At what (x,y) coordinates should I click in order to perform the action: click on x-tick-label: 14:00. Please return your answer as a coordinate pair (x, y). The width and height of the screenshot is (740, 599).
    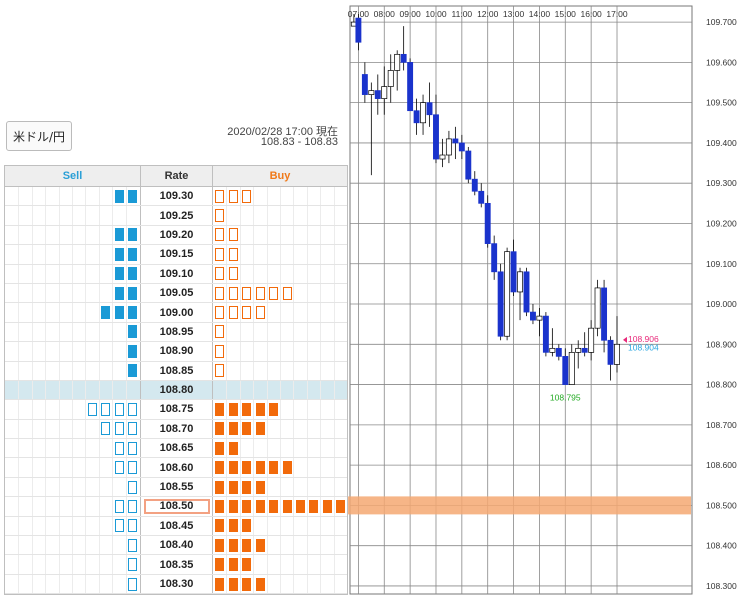
    Looking at the image, I should click on (540, 14).